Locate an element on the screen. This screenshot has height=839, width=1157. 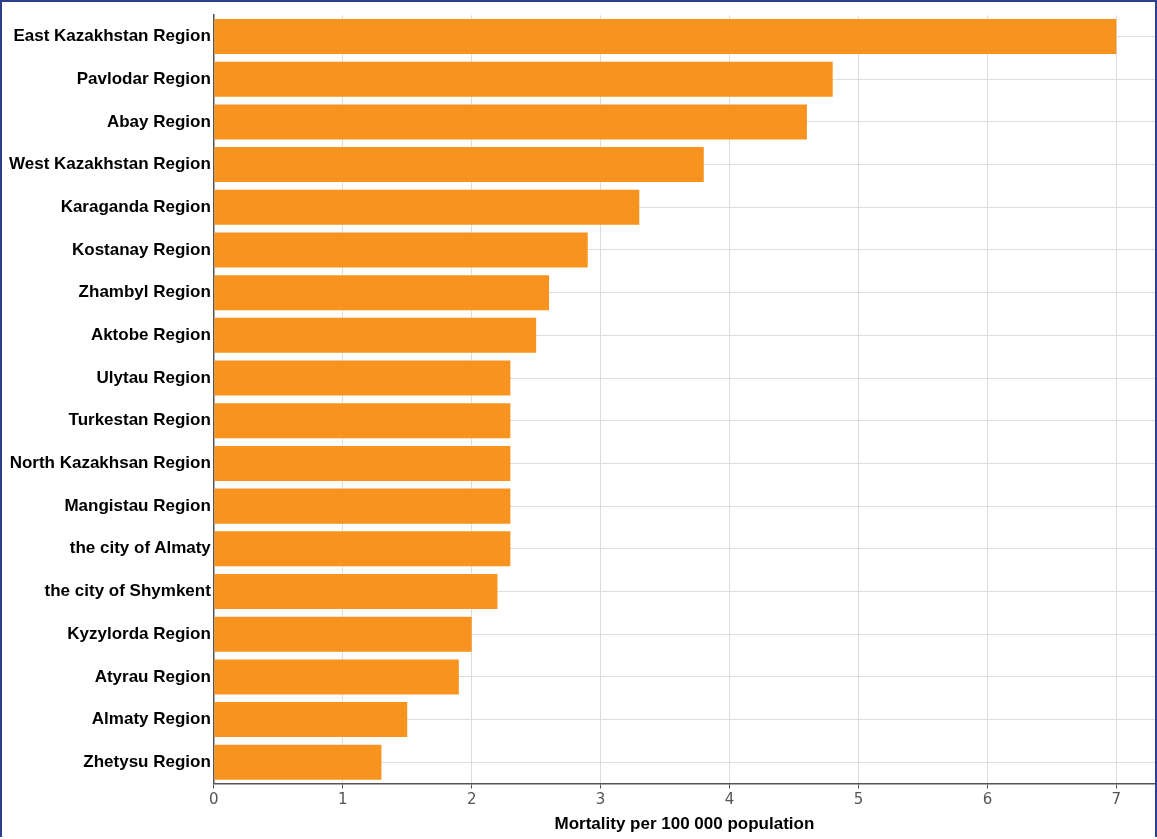
x-tick-label: 5 is located at coordinates (858, 799).